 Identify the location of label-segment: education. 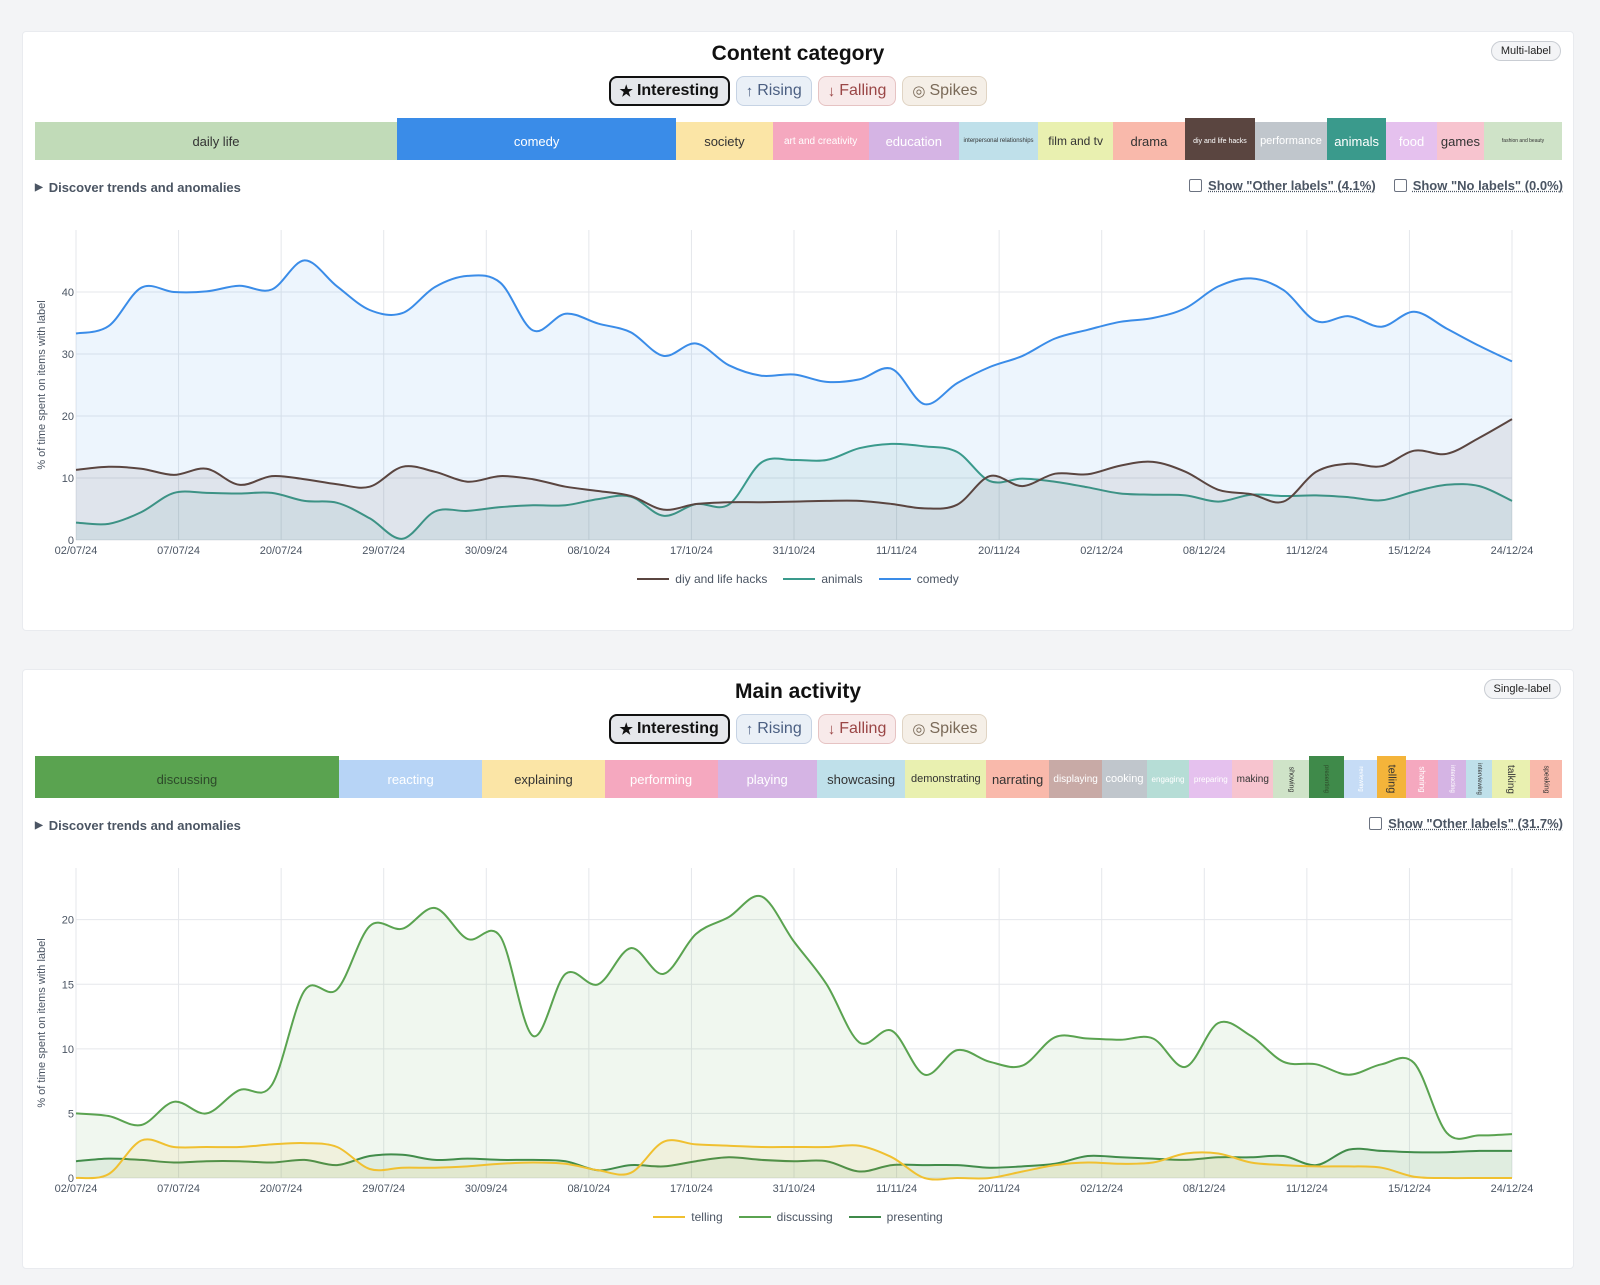
(913, 141).